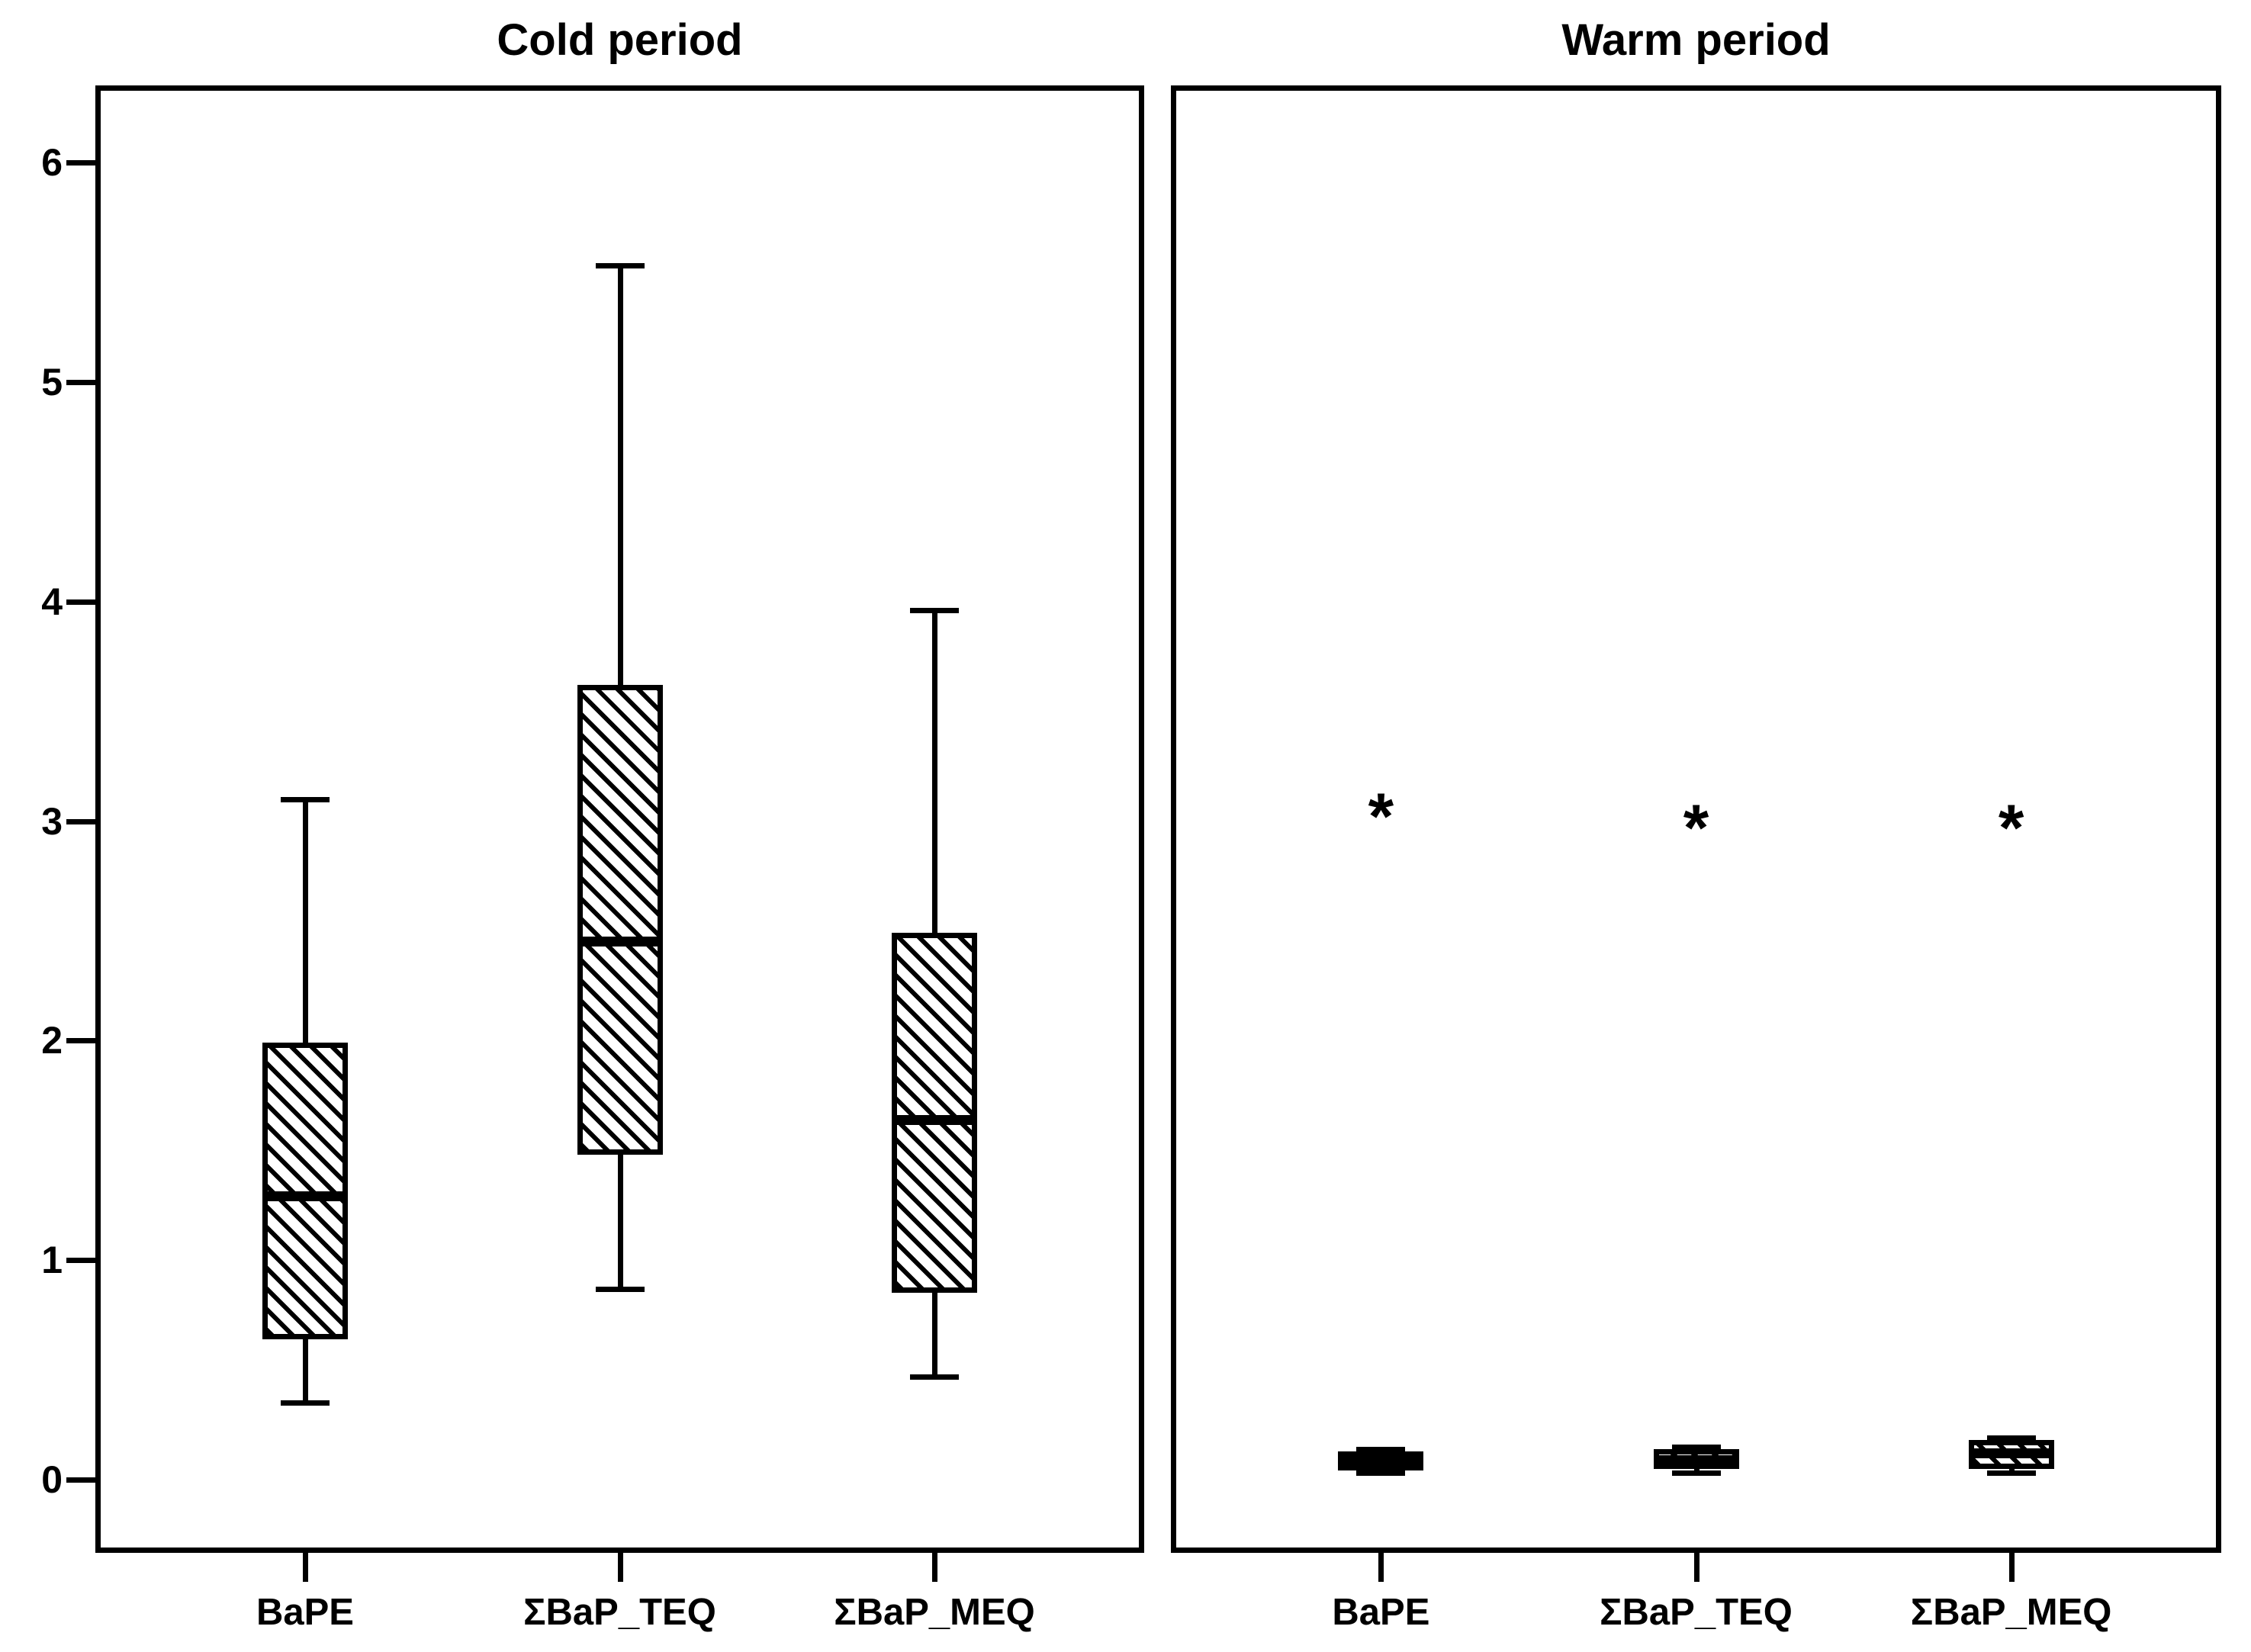 The image size is (2251, 1652). I want to click on y-axis-tick-label: 1, so click(52, 1260).